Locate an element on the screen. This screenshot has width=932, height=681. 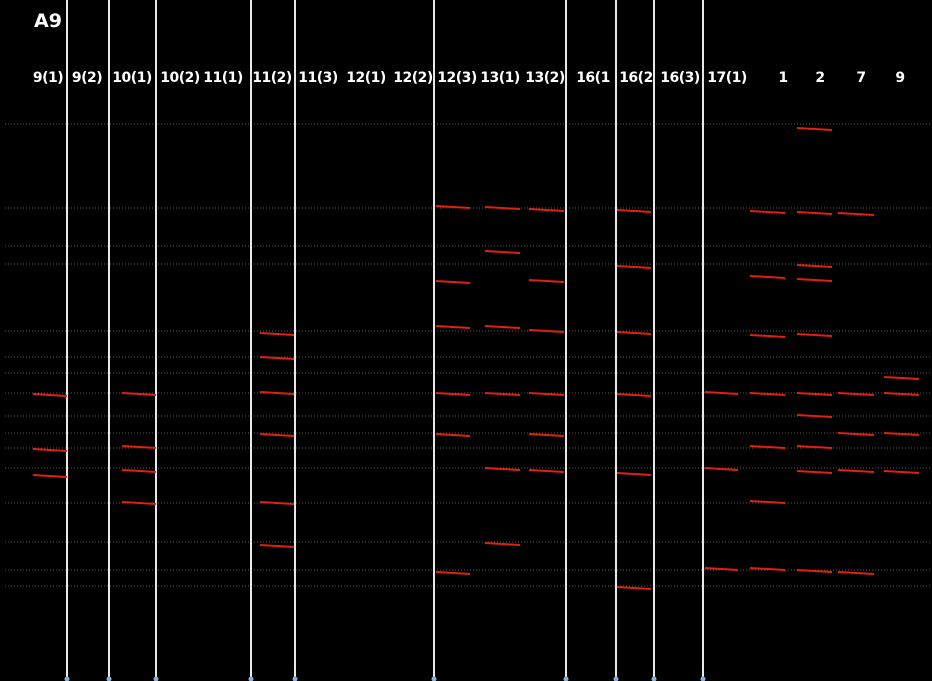
lane-label: 2 is located at coordinates (820, 78).